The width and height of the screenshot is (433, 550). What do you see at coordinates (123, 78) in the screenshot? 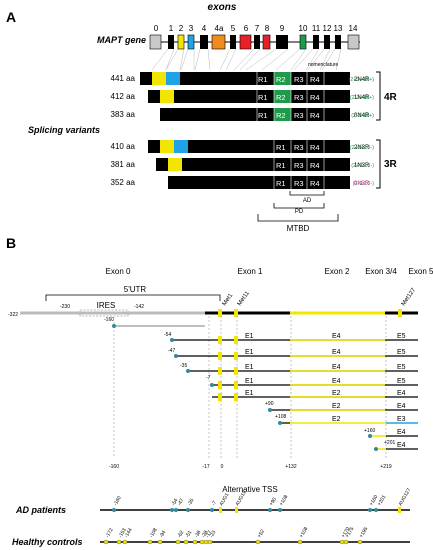
I see `variant-aa-label: 441 aa` at bounding box center [123, 78].